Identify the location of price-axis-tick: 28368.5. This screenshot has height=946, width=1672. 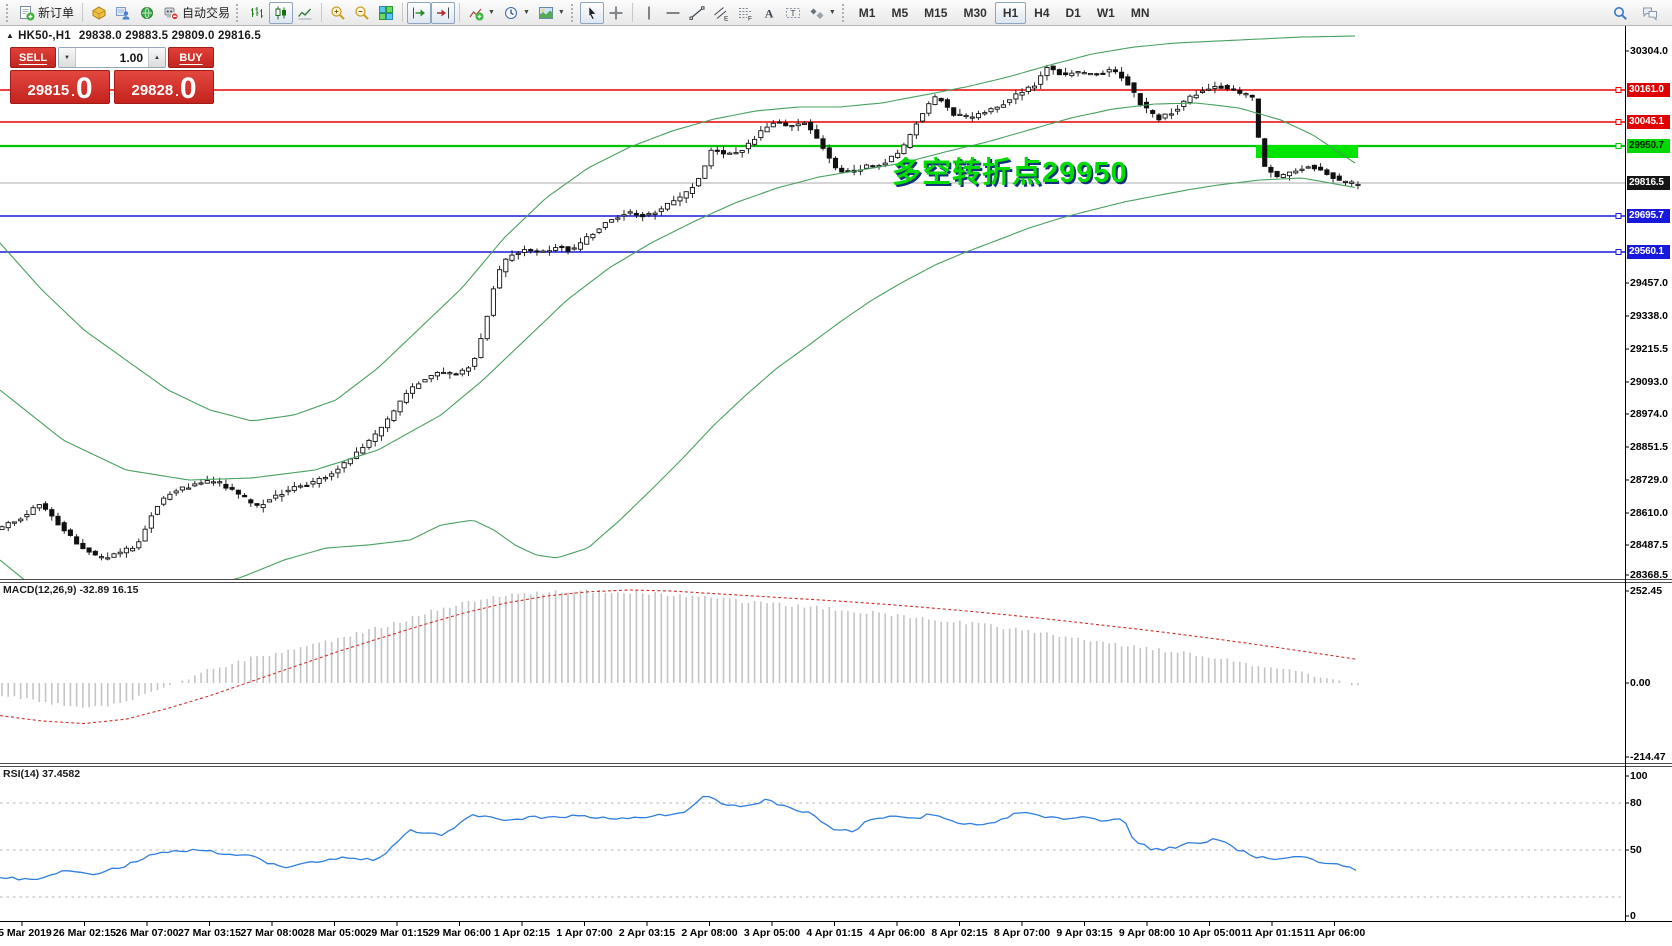
(1649, 575).